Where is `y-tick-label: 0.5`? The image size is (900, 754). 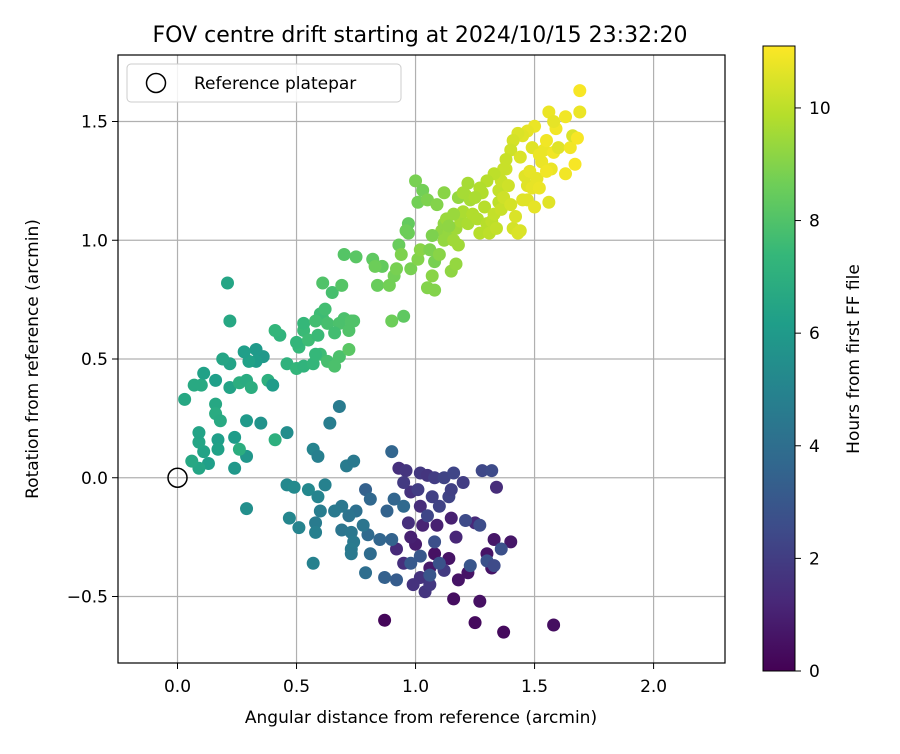 y-tick-label: 0.5 is located at coordinates (94, 360).